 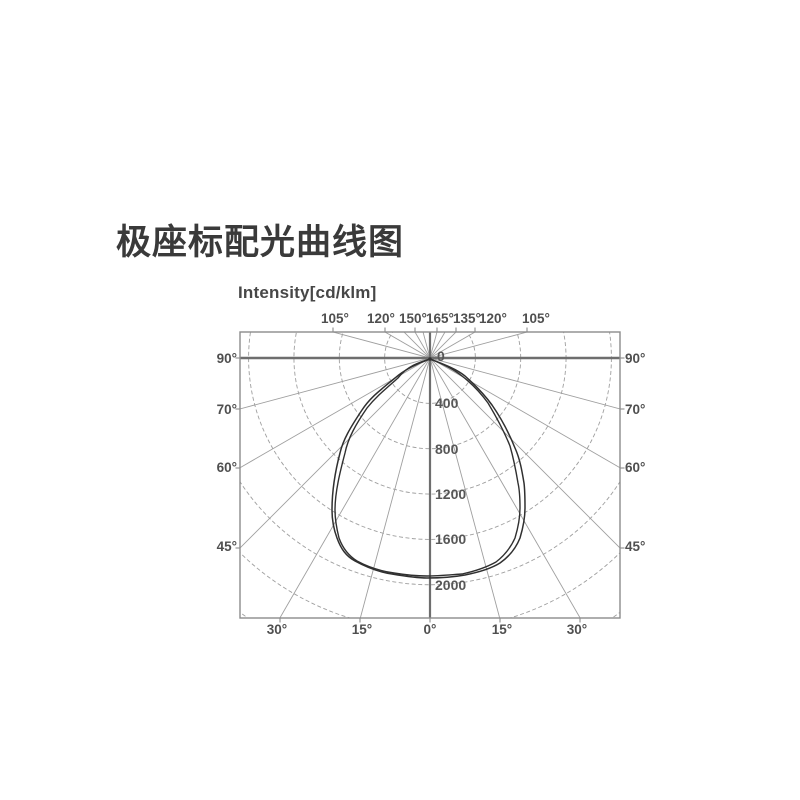 What do you see at coordinates (635, 409) in the screenshot?
I see `right-angle-label: 70°` at bounding box center [635, 409].